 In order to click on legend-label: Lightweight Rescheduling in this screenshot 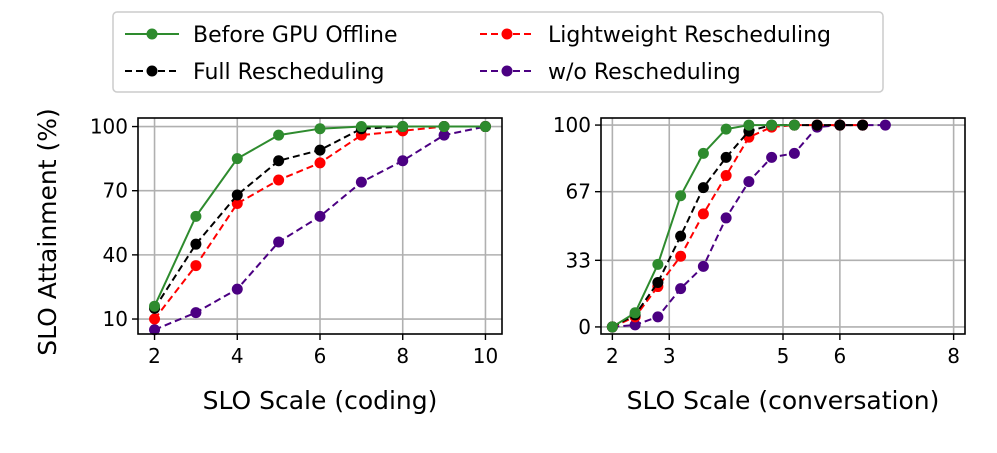, I will do `click(689, 35)`.